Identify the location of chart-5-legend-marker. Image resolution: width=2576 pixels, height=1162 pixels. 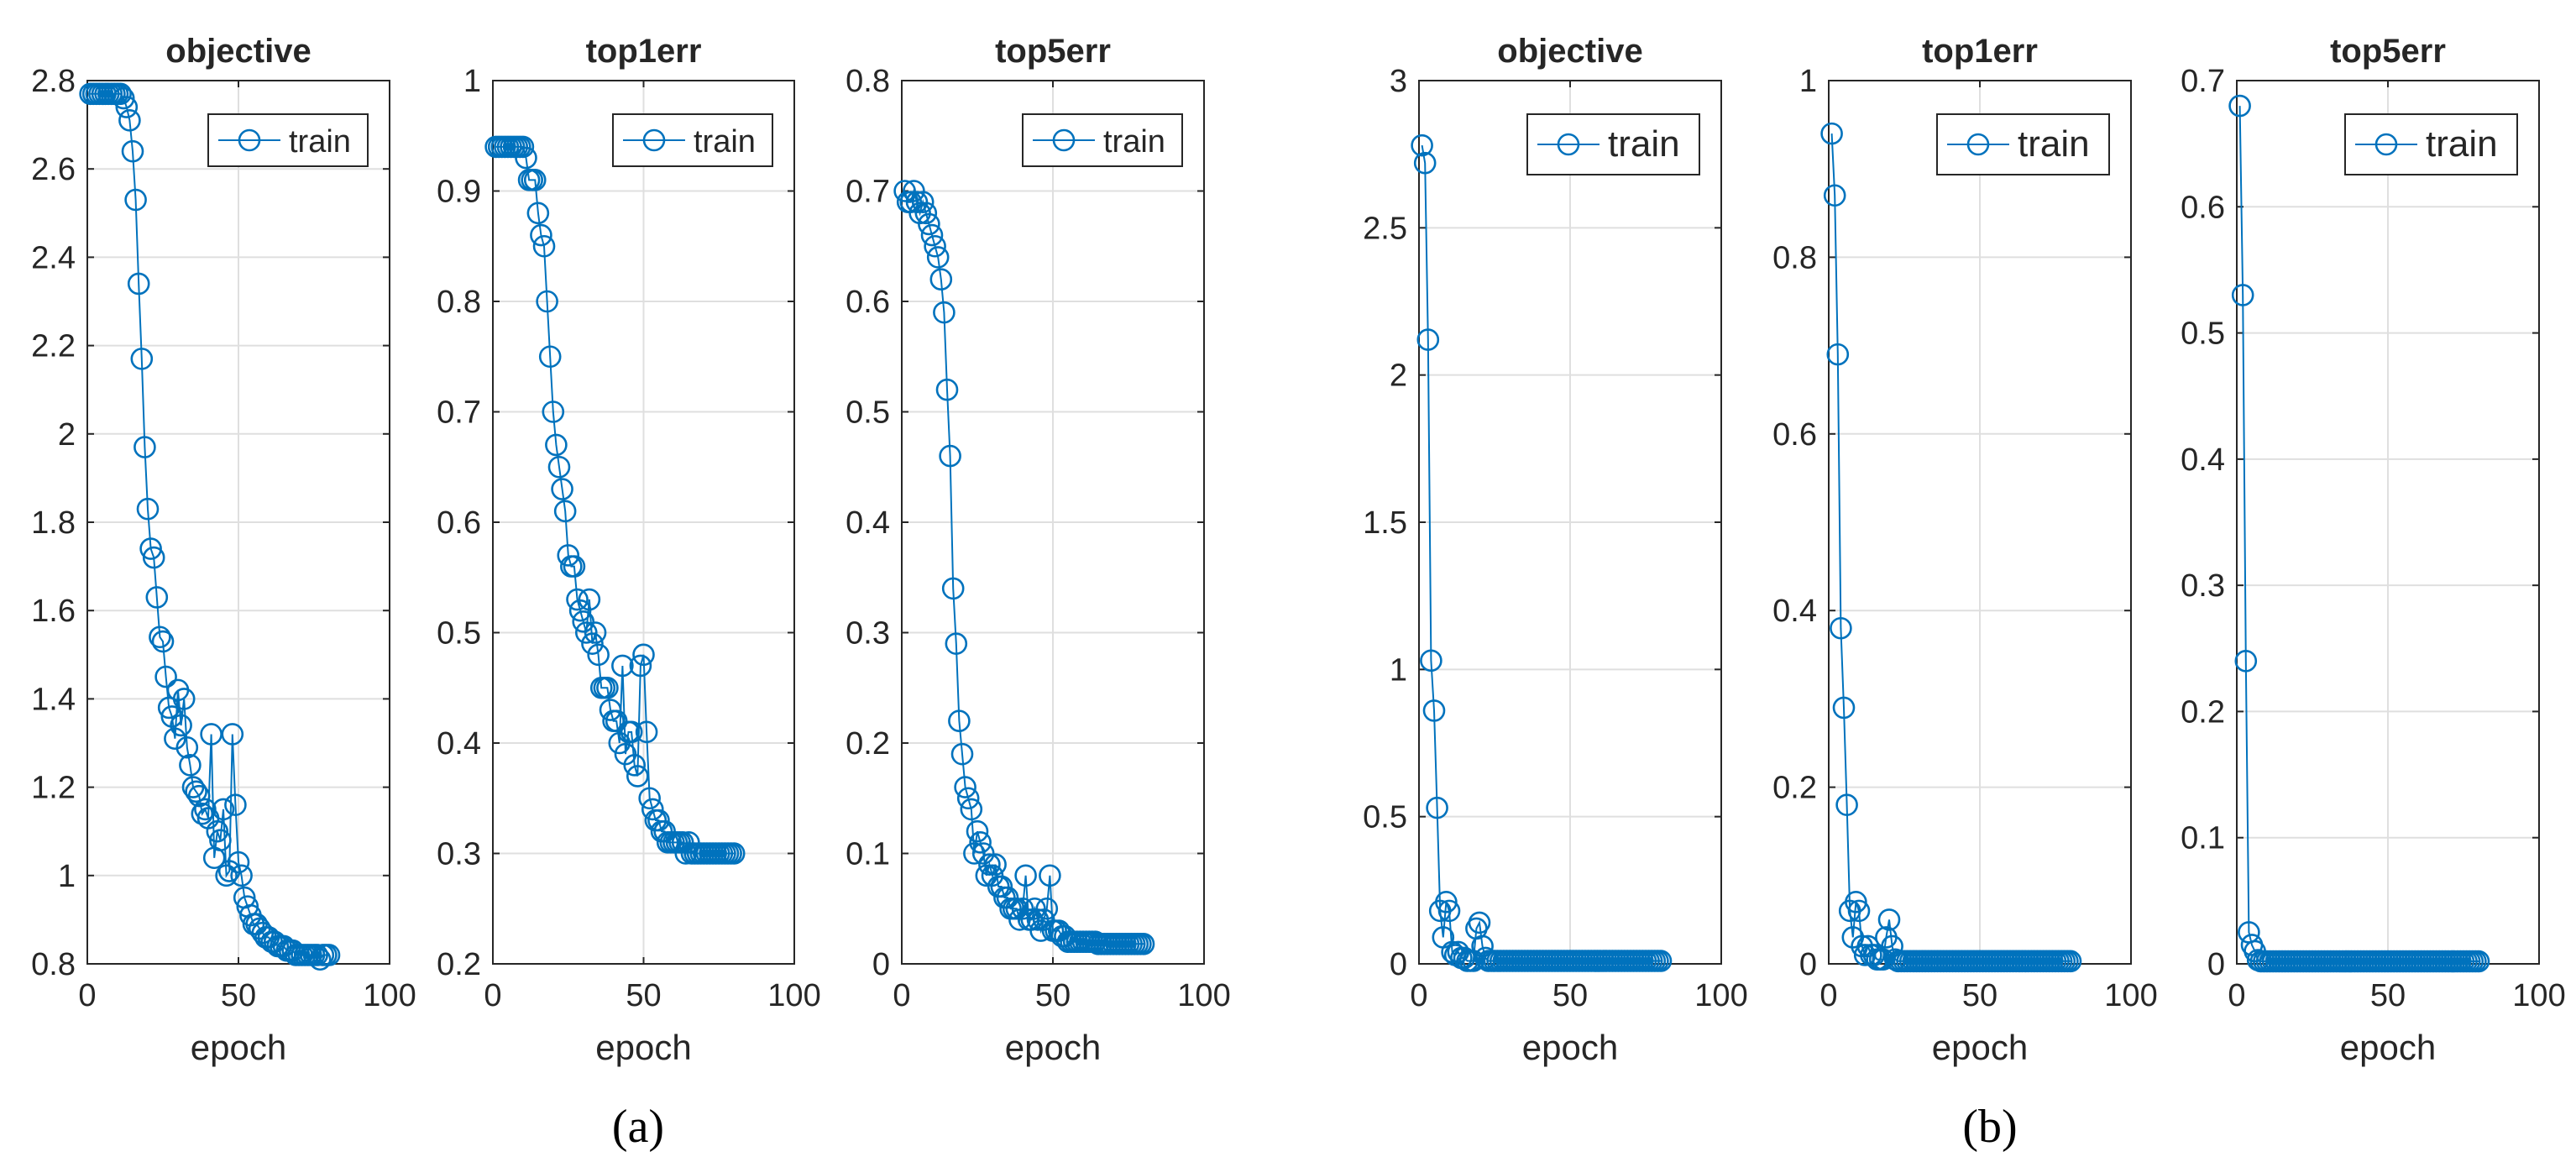
(1978, 144).